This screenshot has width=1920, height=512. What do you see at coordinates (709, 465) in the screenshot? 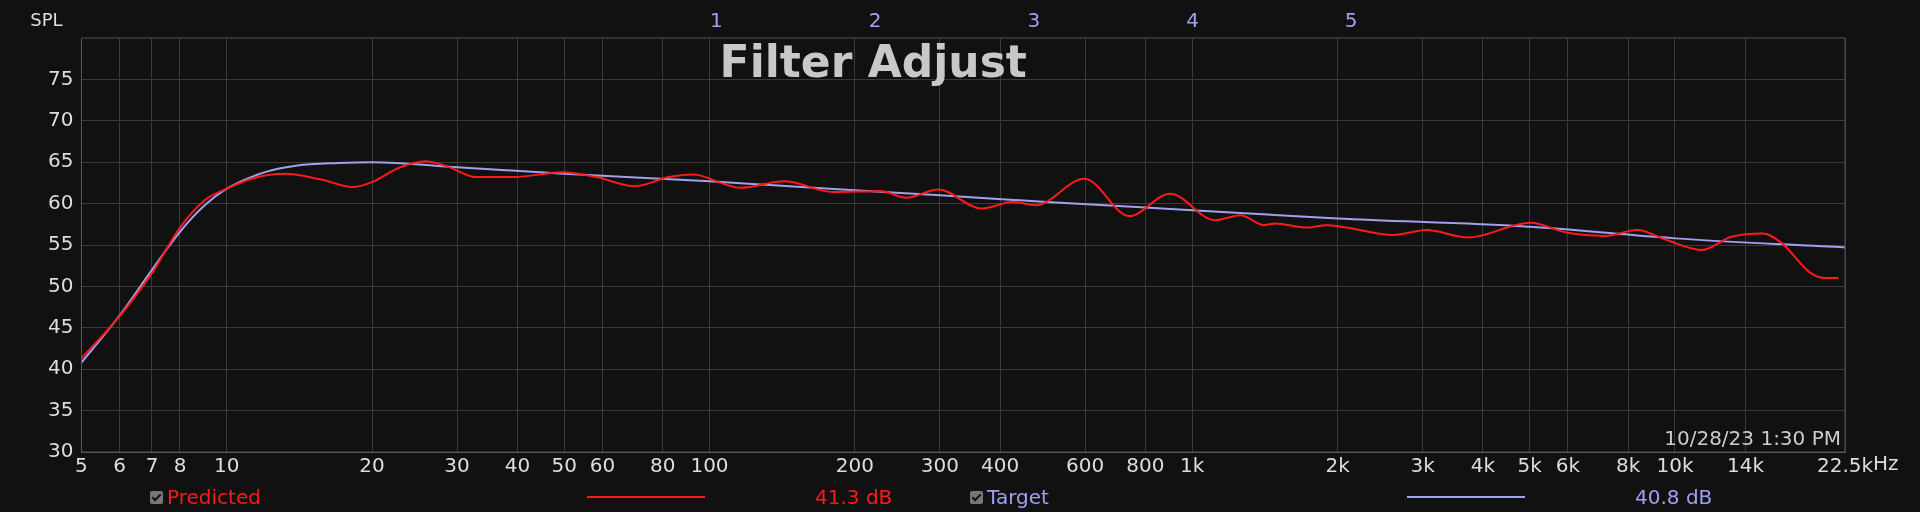
I see `x-tick-label: 100` at bounding box center [709, 465].